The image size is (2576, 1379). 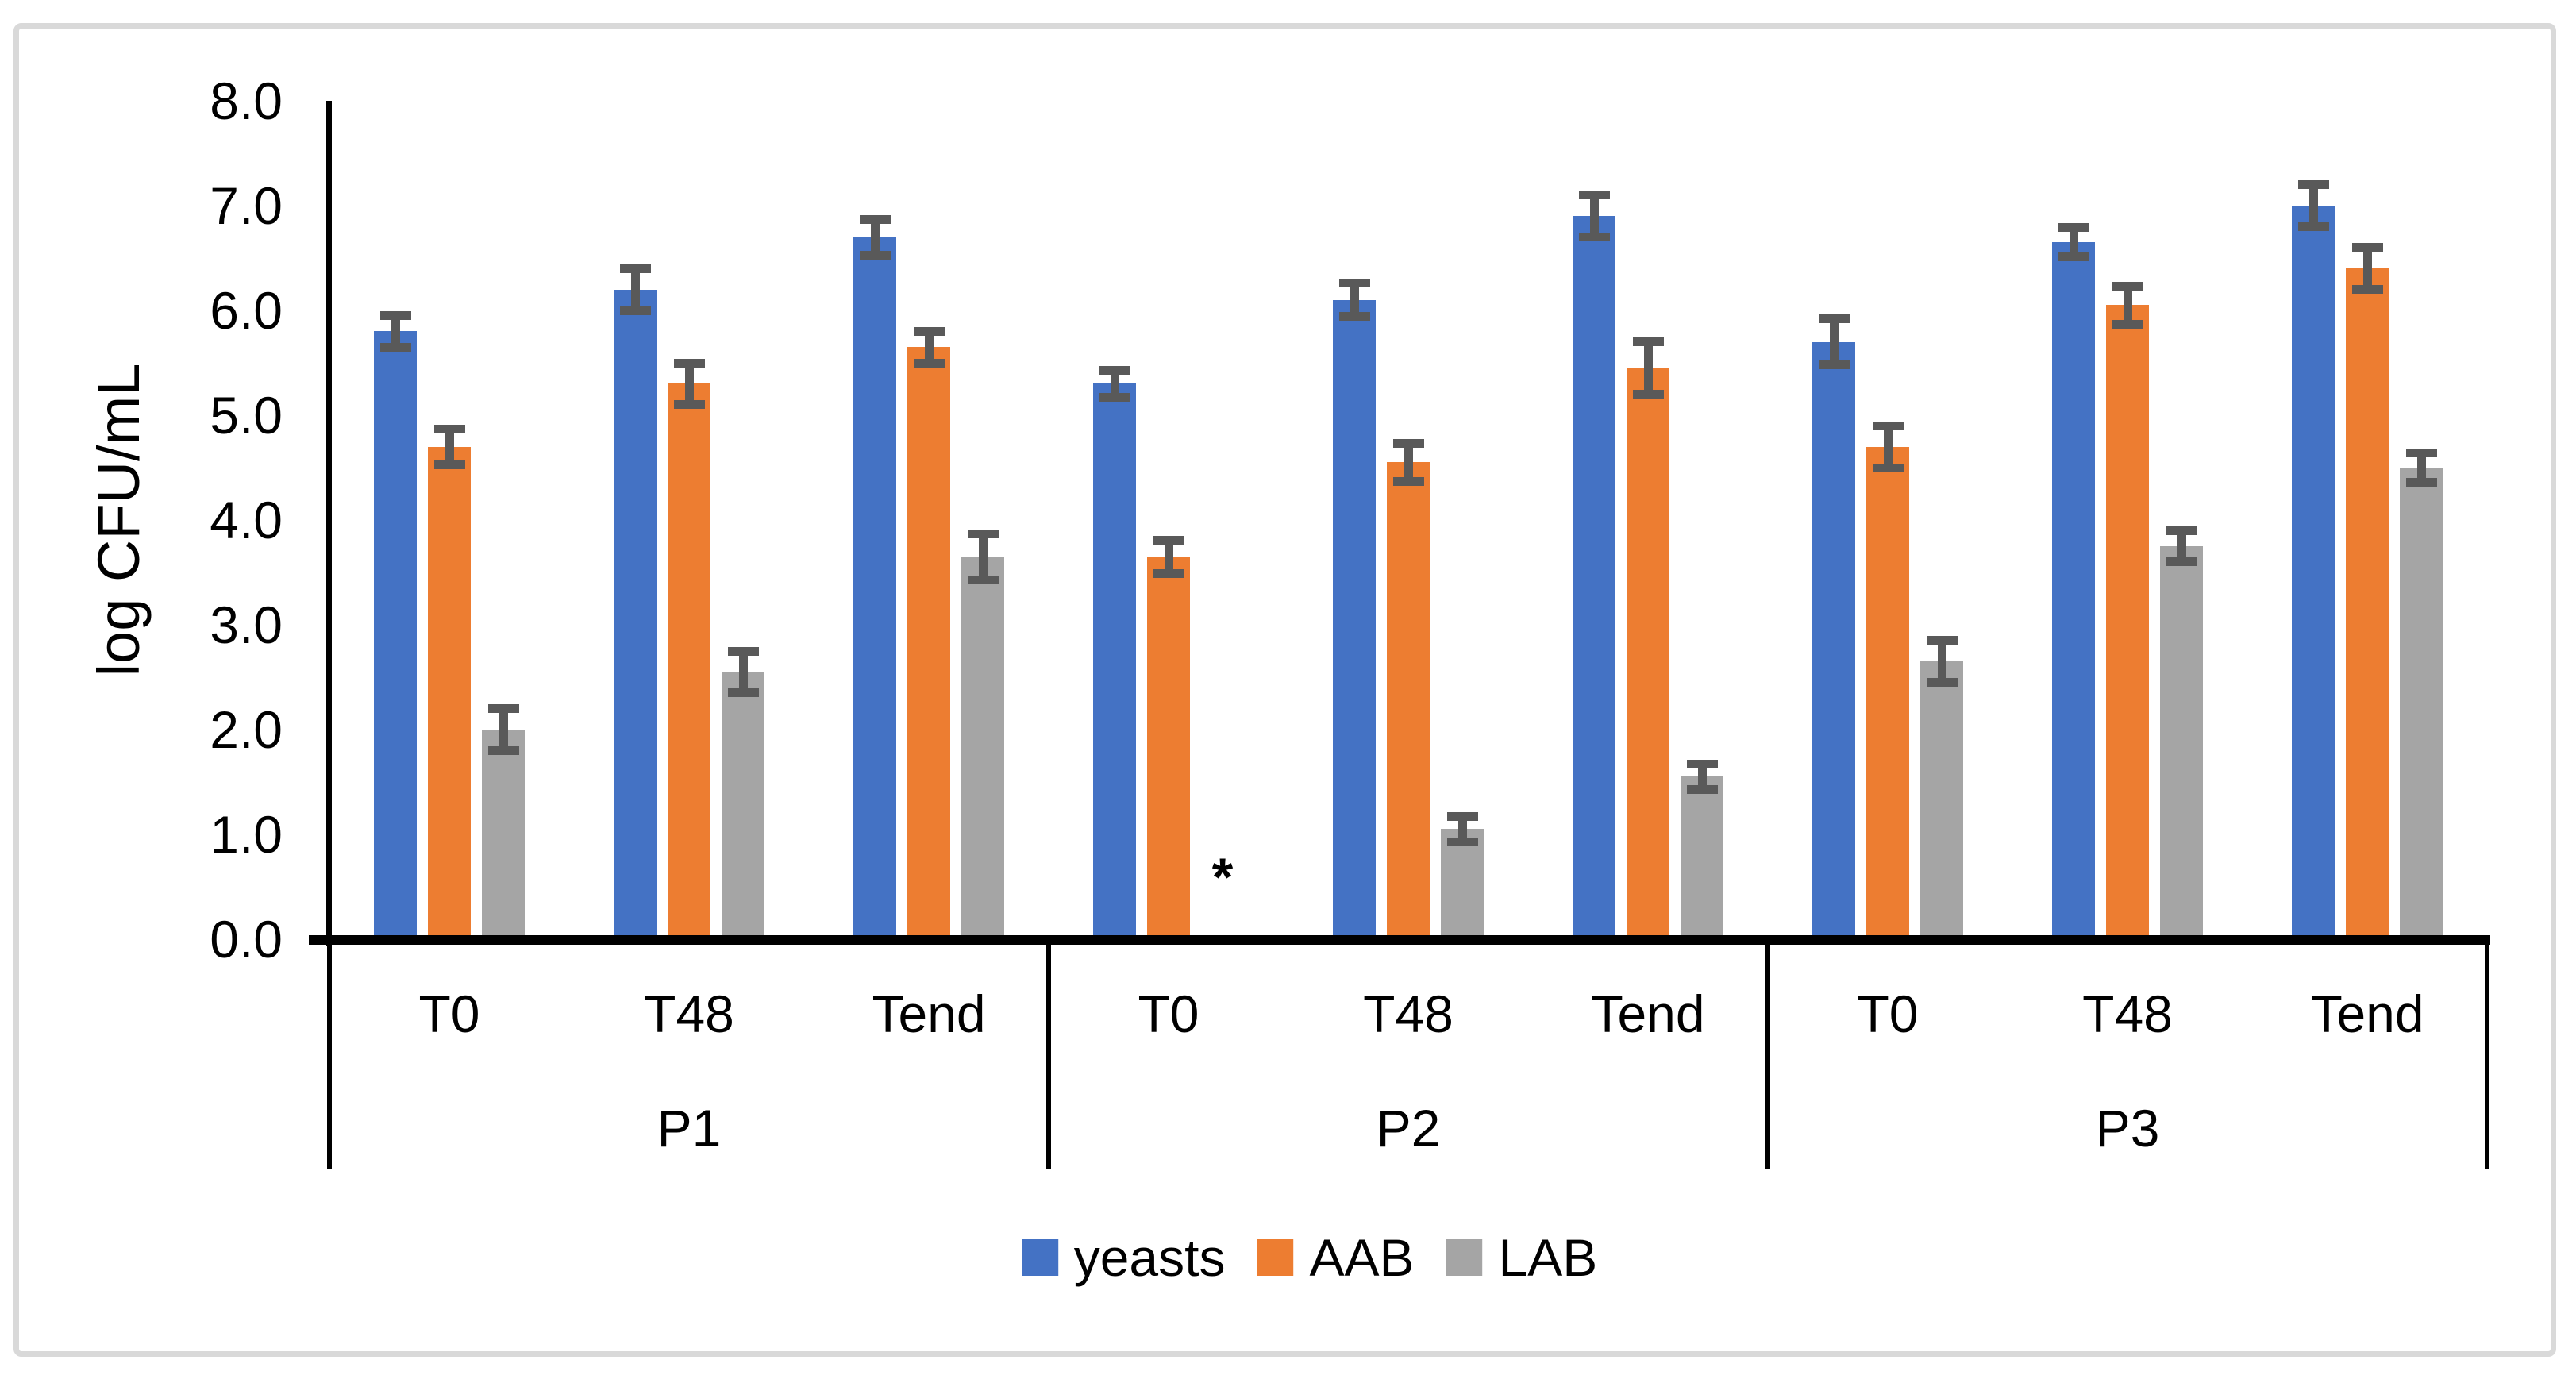 What do you see at coordinates (1168, 573) in the screenshot?
I see `error-cap-bottom-AAB-P2-T0` at bounding box center [1168, 573].